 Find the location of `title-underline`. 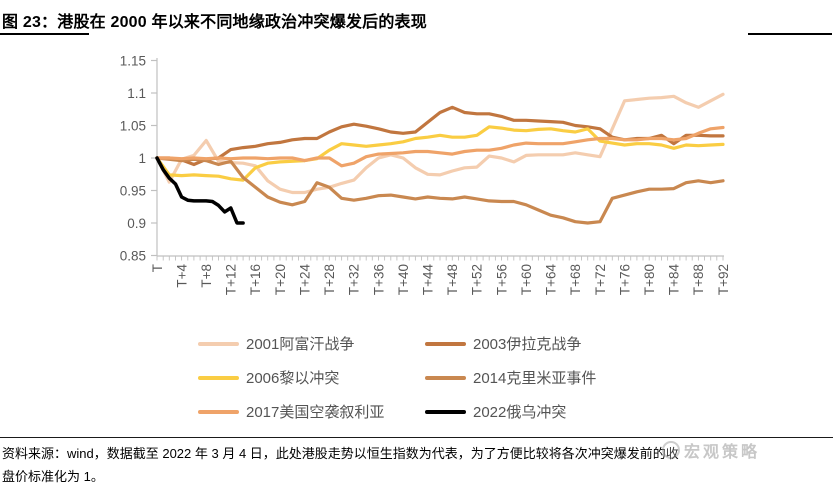

title-underline is located at coordinates (44, 34).